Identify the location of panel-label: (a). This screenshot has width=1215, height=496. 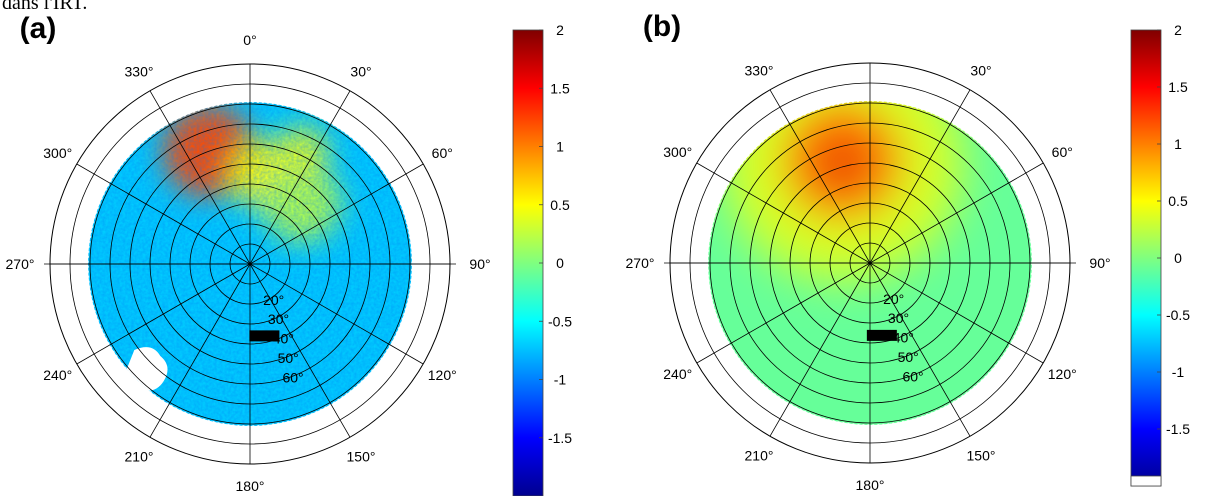
(38, 28).